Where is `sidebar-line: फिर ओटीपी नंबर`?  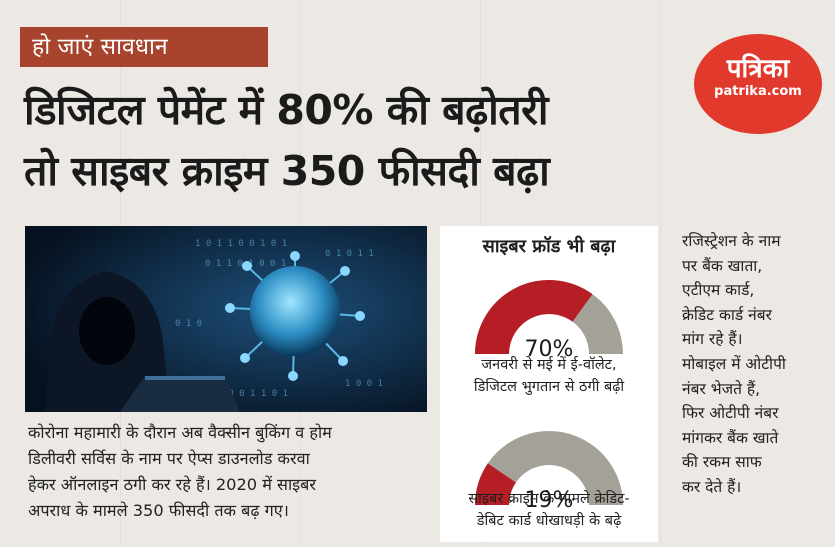 sidebar-line: फिर ओटीपी नंबर is located at coordinates (730, 413).